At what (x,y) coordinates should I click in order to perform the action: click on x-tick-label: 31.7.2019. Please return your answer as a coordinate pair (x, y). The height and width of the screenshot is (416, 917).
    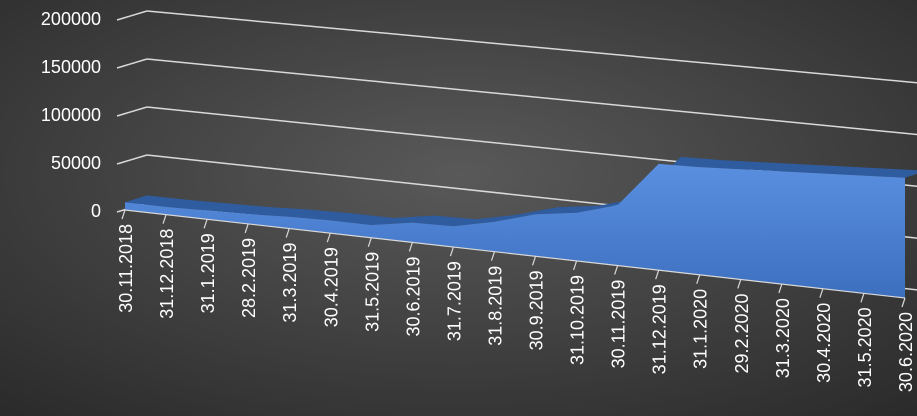
    Looking at the image, I should click on (454, 301).